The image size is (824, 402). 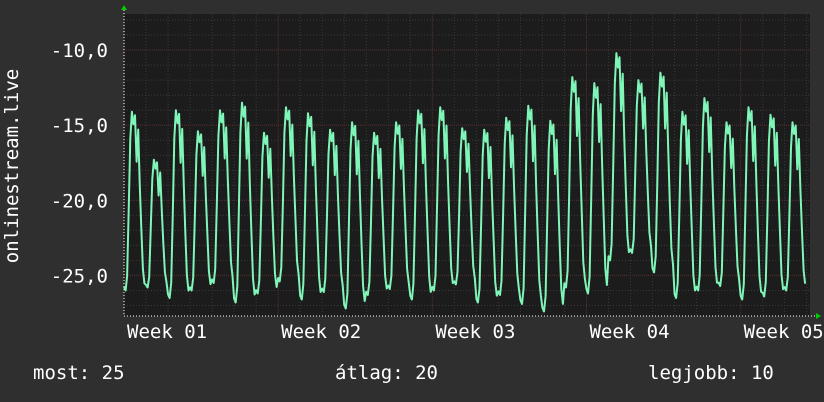 What do you see at coordinates (167, 332) in the screenshot?
I see `x-tick-label: Week 01` at bounding box center [167, 332].